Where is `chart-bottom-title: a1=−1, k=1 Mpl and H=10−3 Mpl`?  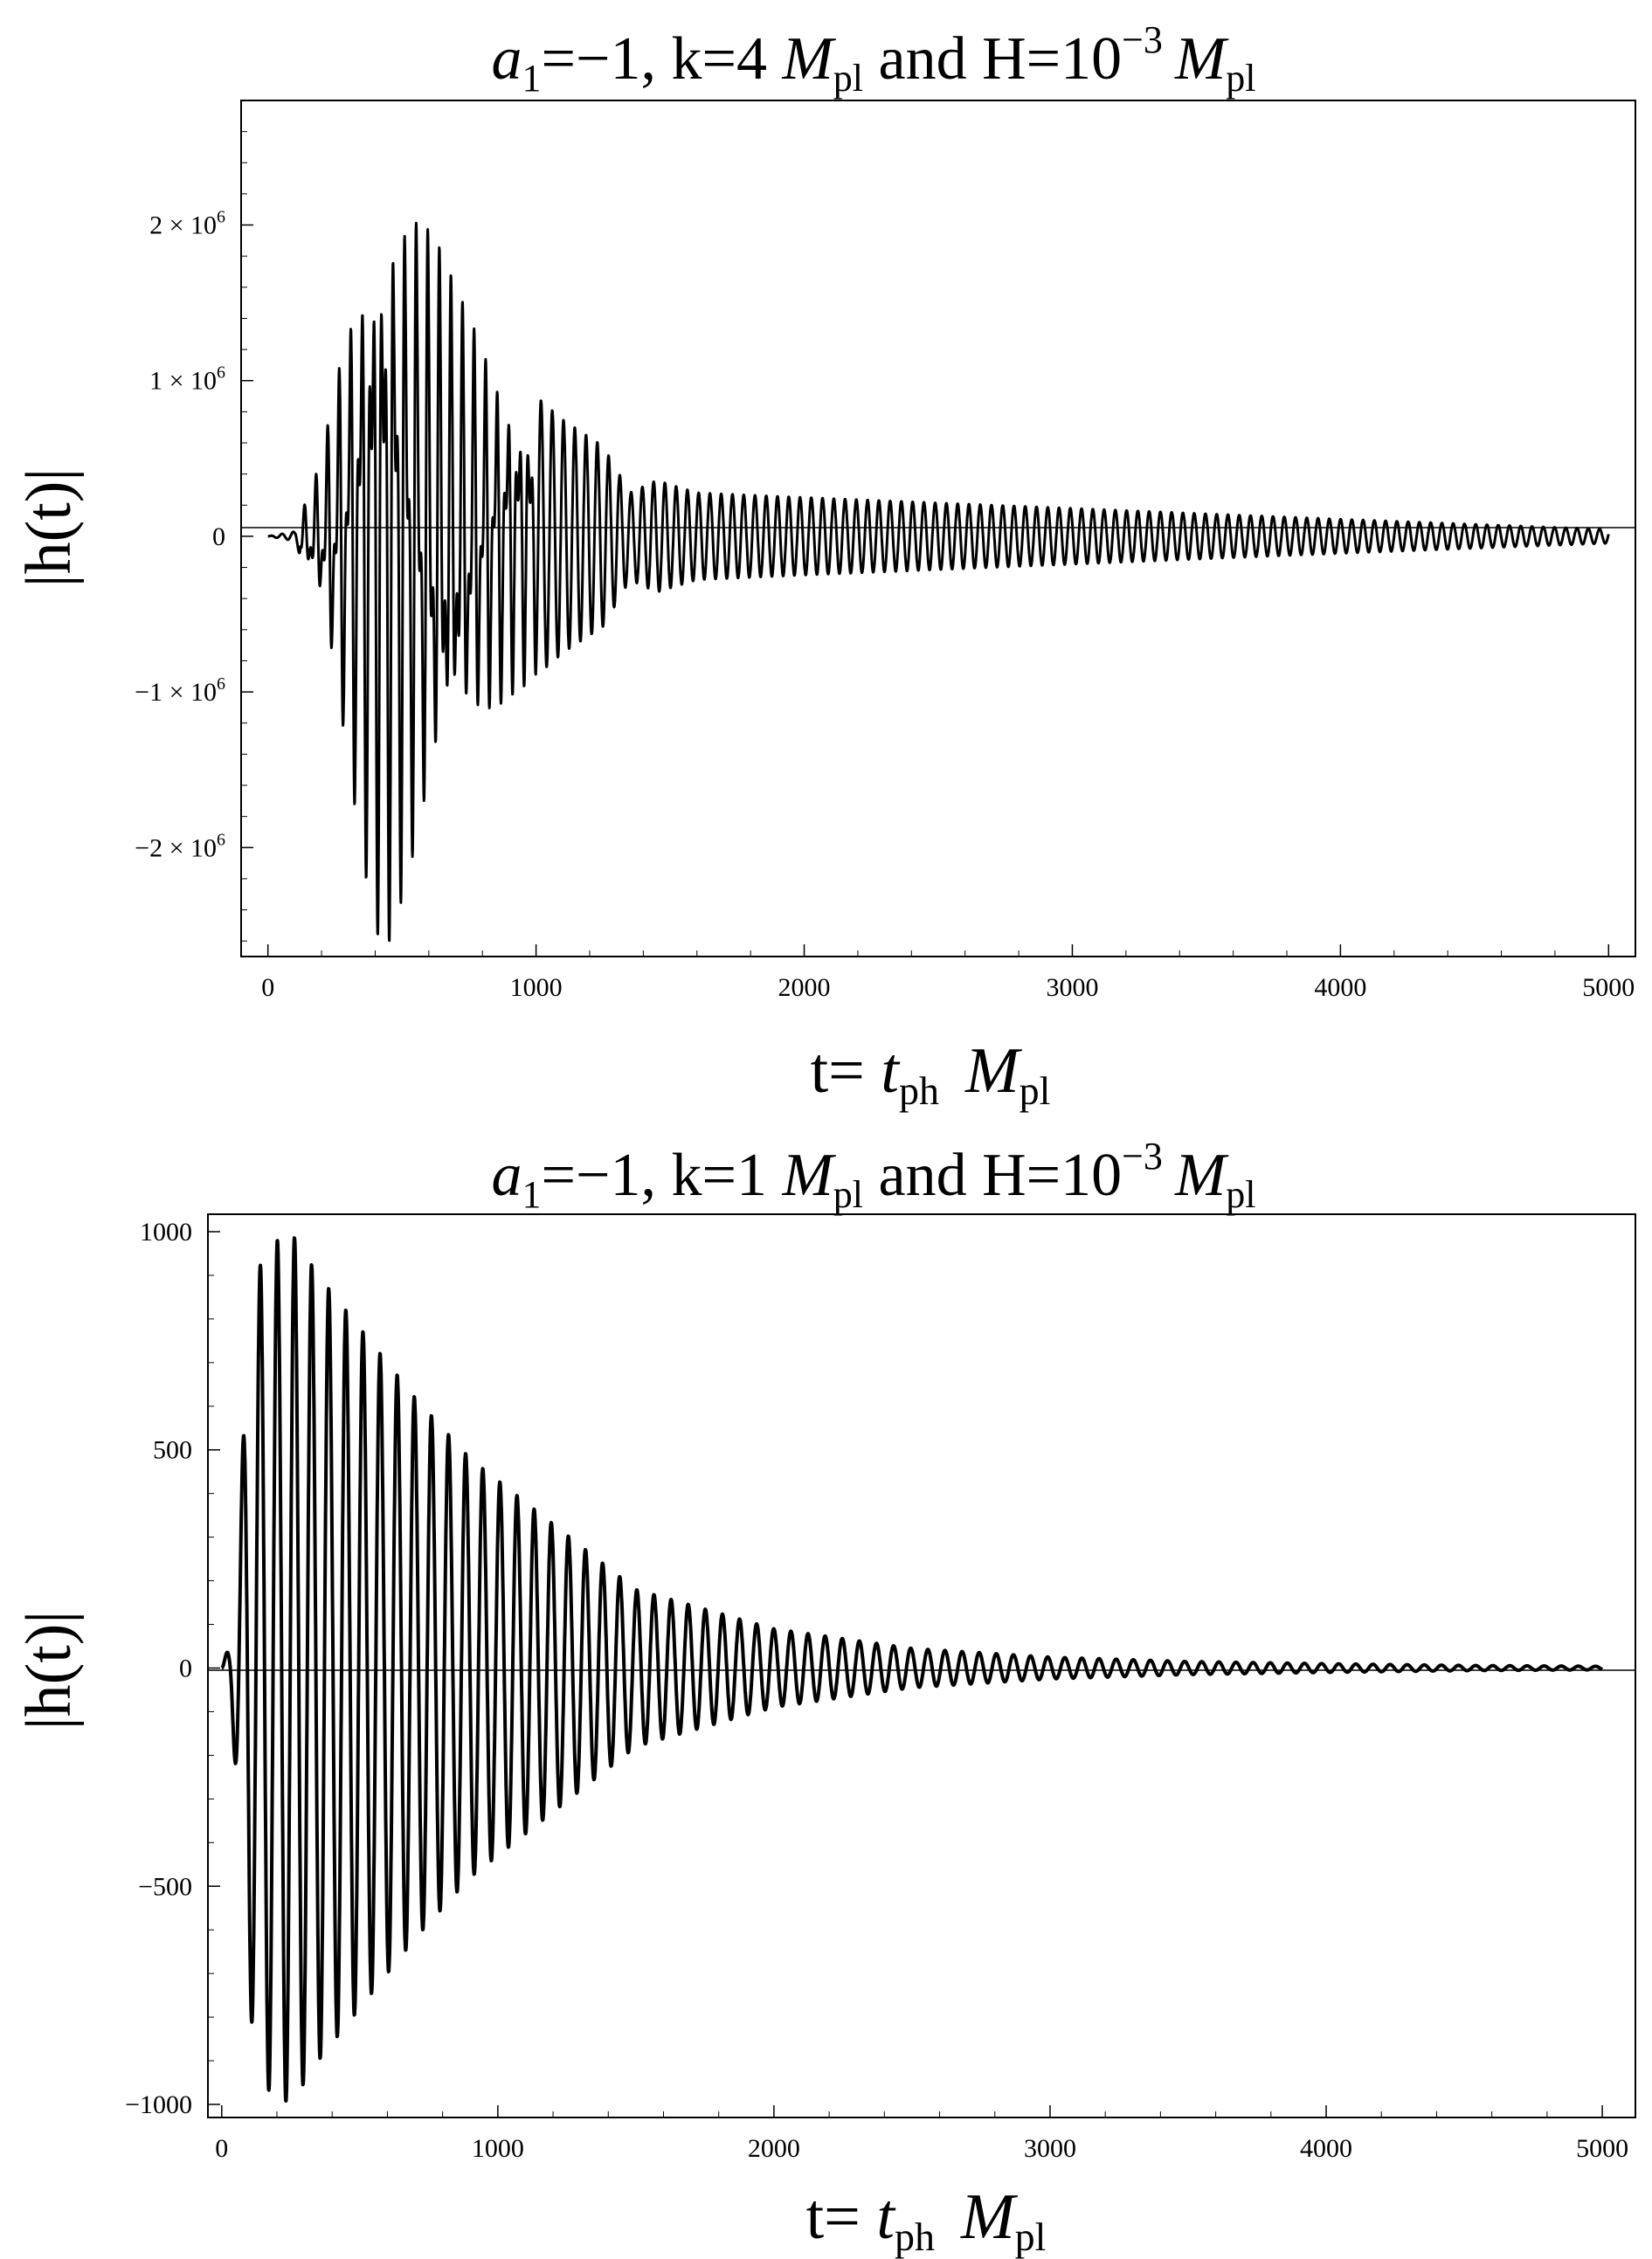
chart-bottom-title: a1=−1, k=1 Mpl and H=10−3 Mpl is located at coordinates (874, 1176).